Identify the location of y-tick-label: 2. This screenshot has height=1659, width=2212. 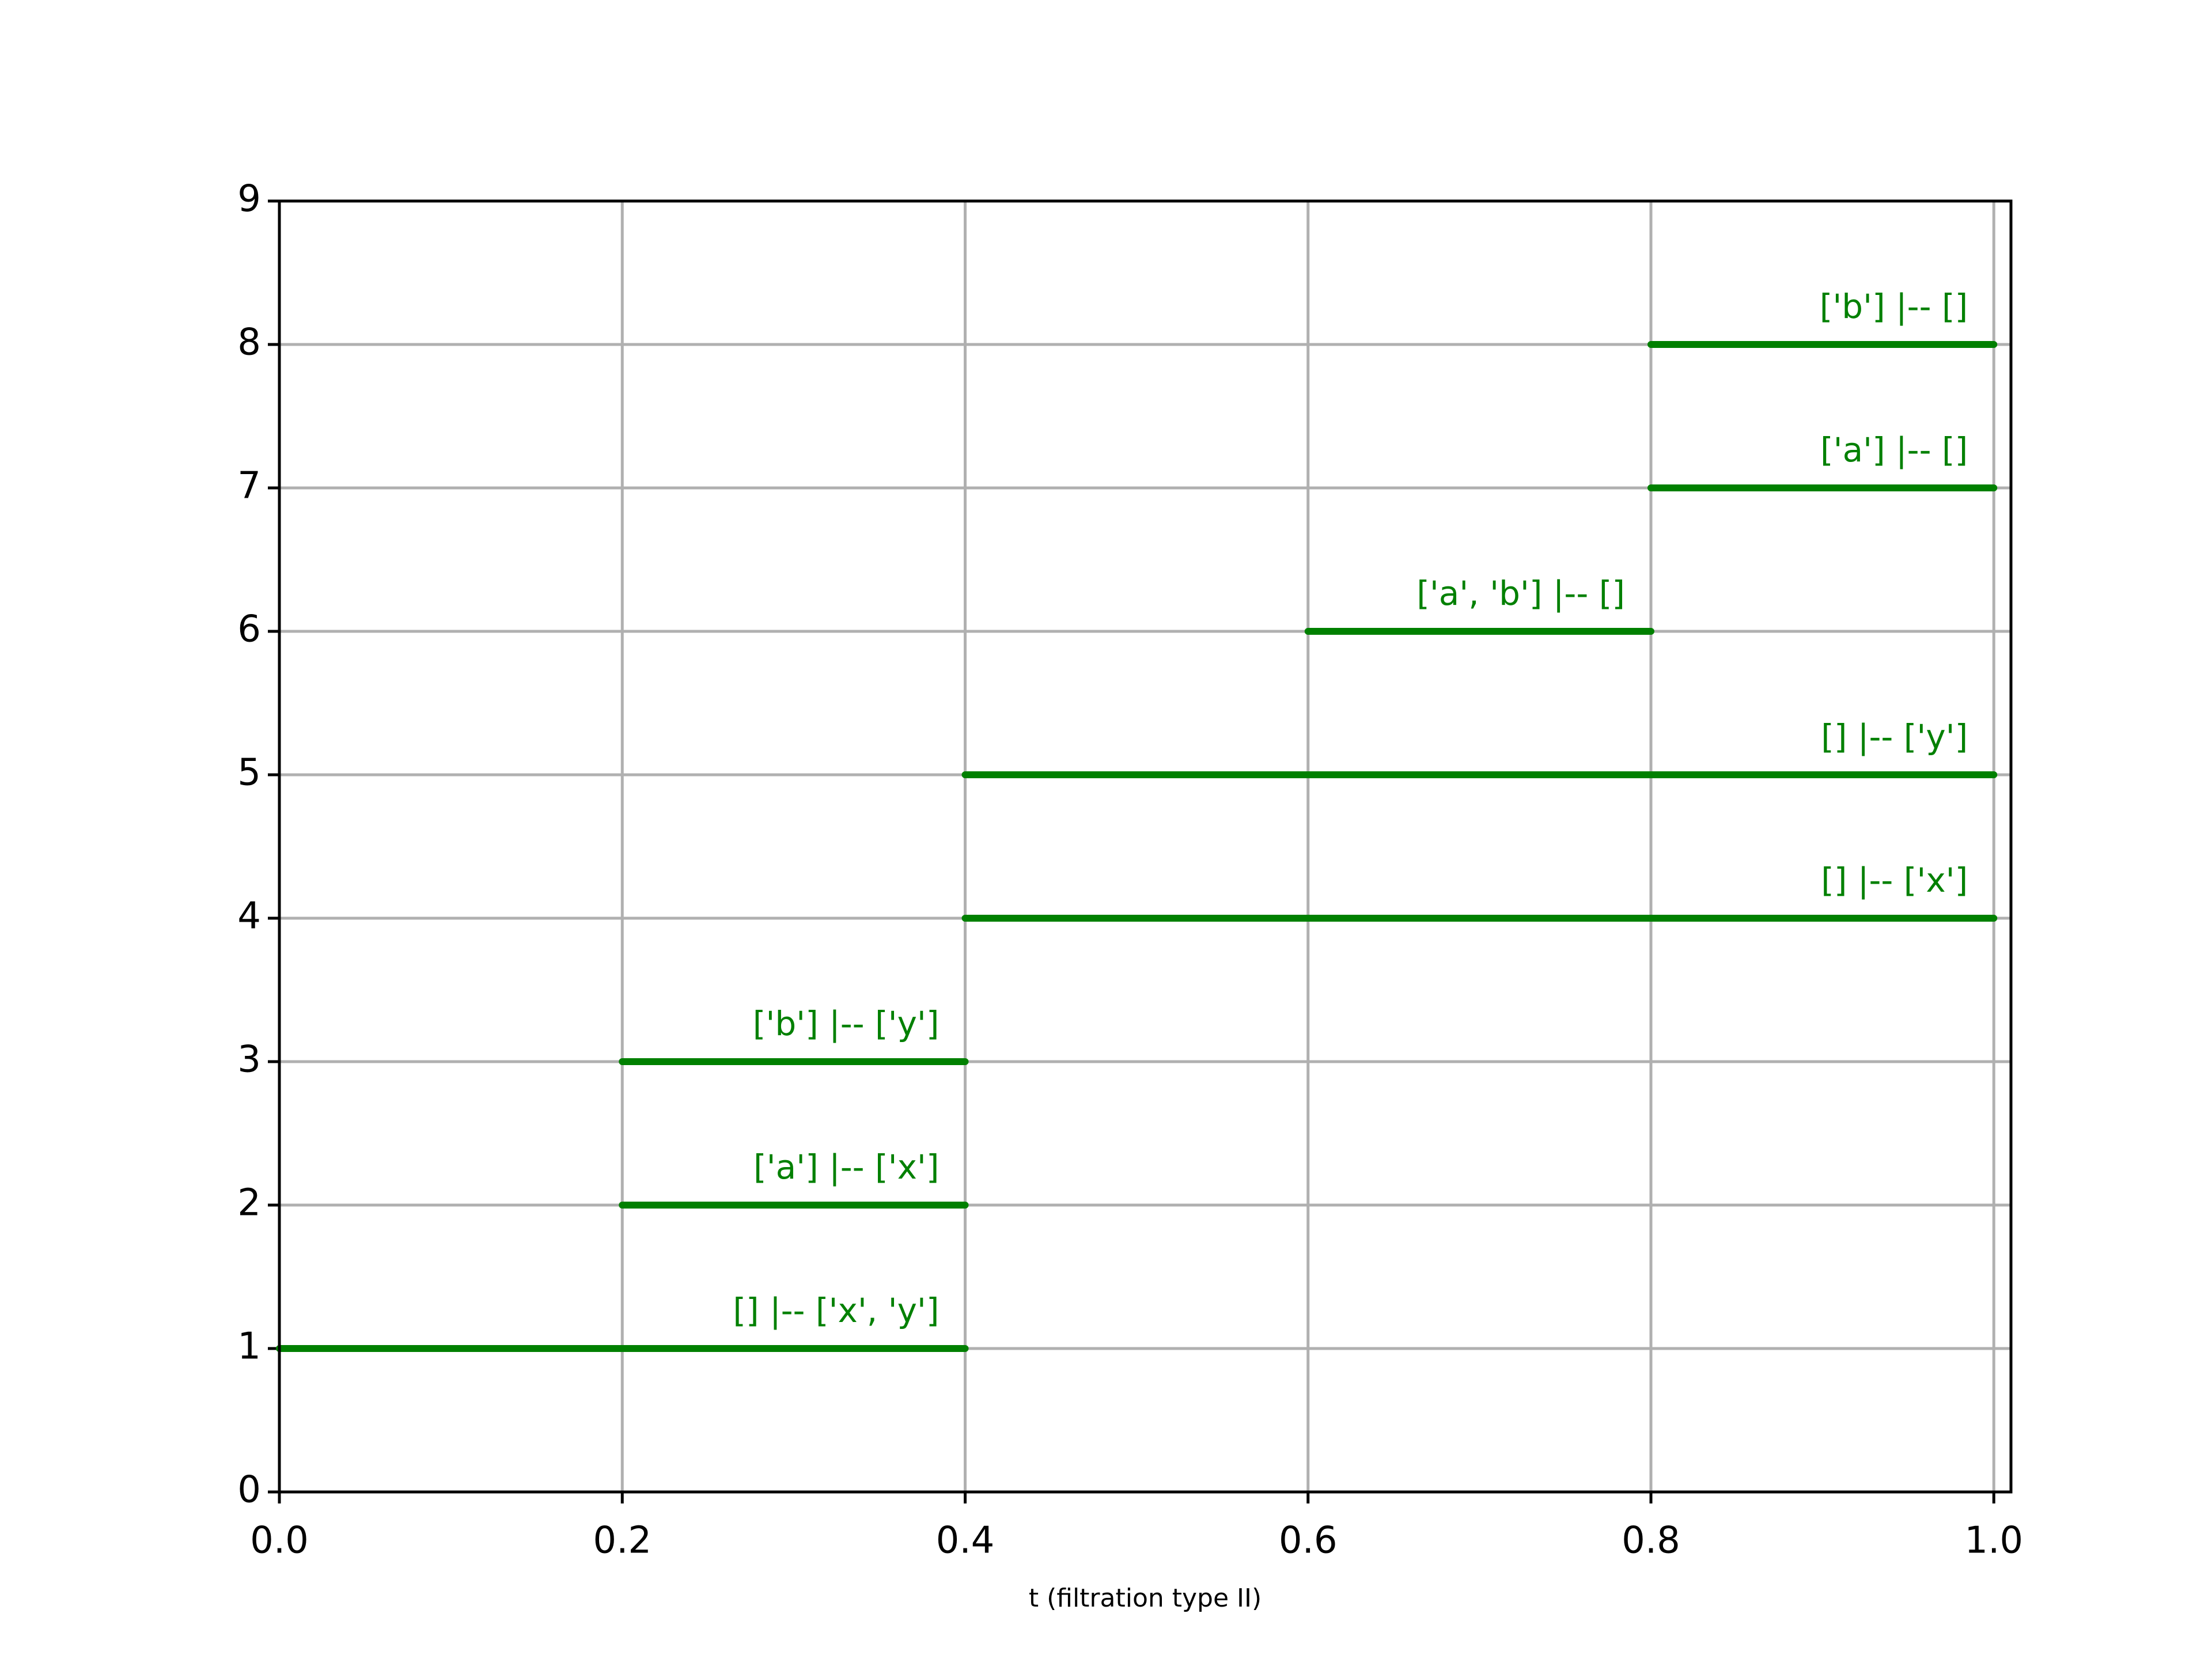
(249, 1203).